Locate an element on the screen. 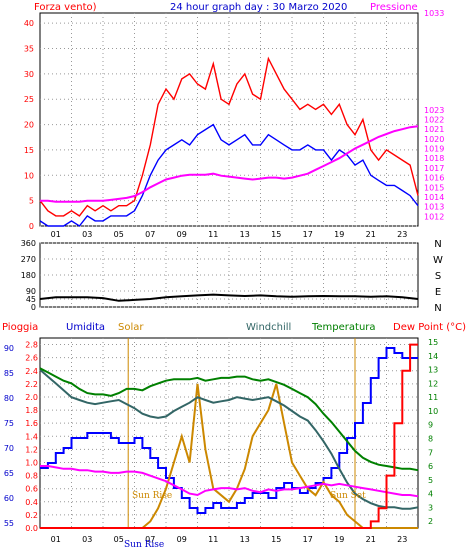  humidity-tick-label: 65 is located at coordinates (9, 473).